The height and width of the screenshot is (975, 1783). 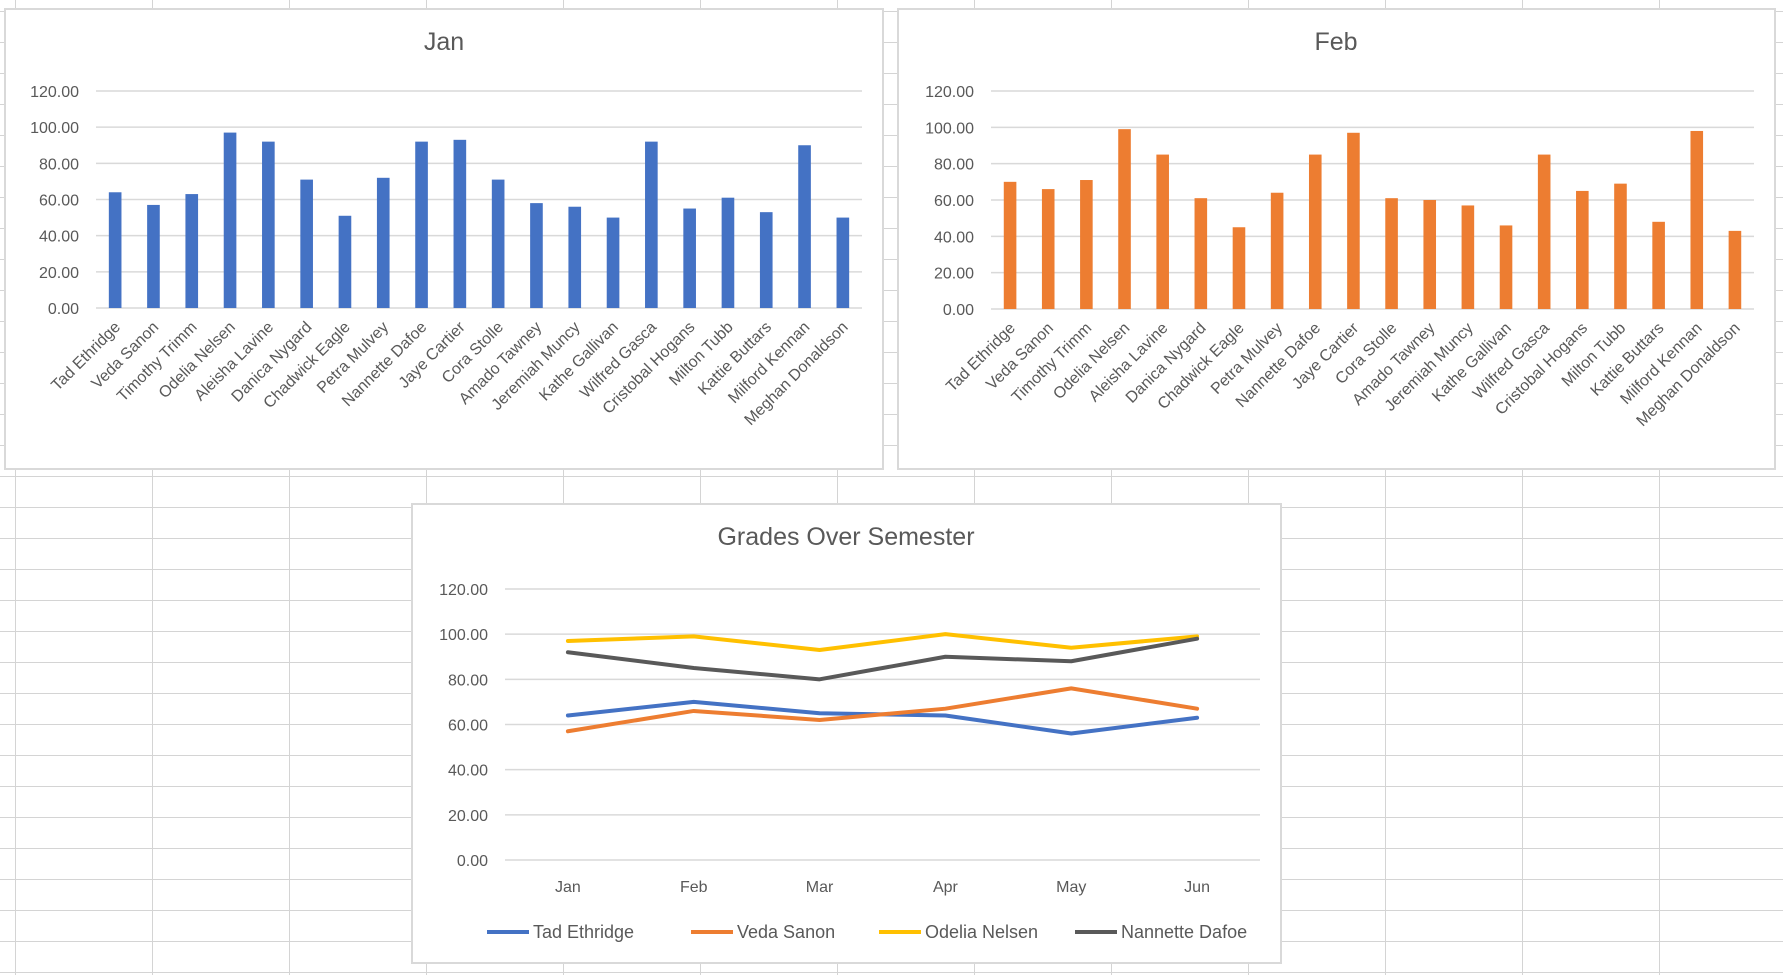 What do you see at coordinates (820, 887) in the screenshot?
I see `x-tick-label: Mar` at bounding box center [820, 887].